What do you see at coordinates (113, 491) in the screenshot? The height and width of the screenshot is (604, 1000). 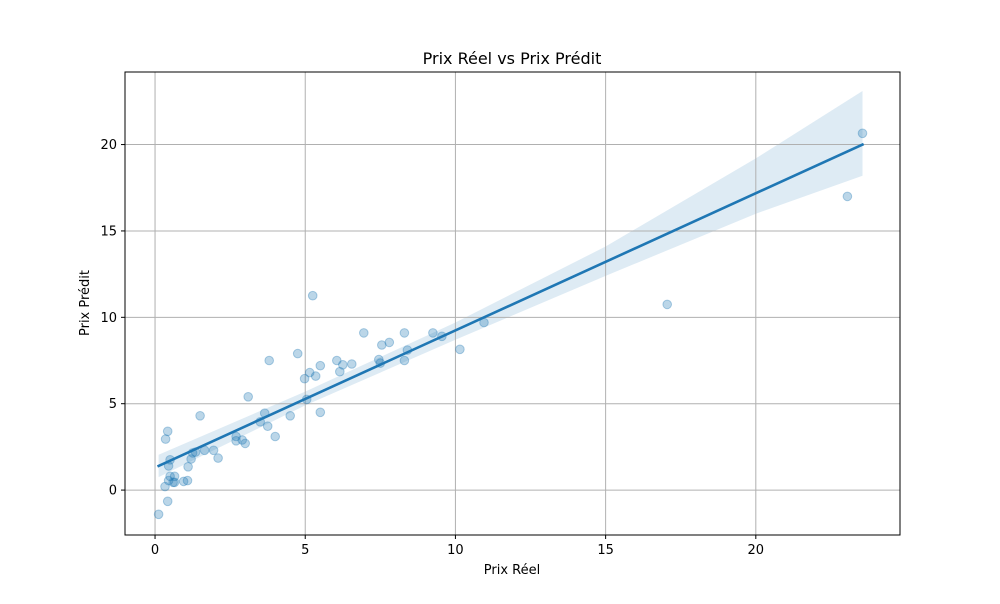 I see `y-tick-label: 0` at bounding box center [113, 491].